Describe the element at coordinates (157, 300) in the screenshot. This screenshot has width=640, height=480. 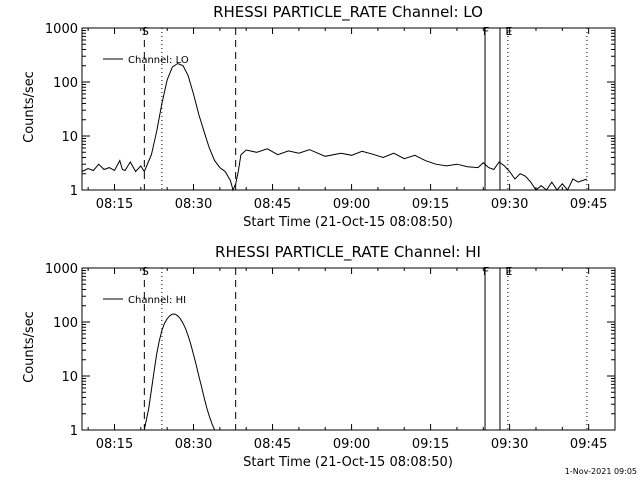
I see `legend-label: Channel: HI` at that location.